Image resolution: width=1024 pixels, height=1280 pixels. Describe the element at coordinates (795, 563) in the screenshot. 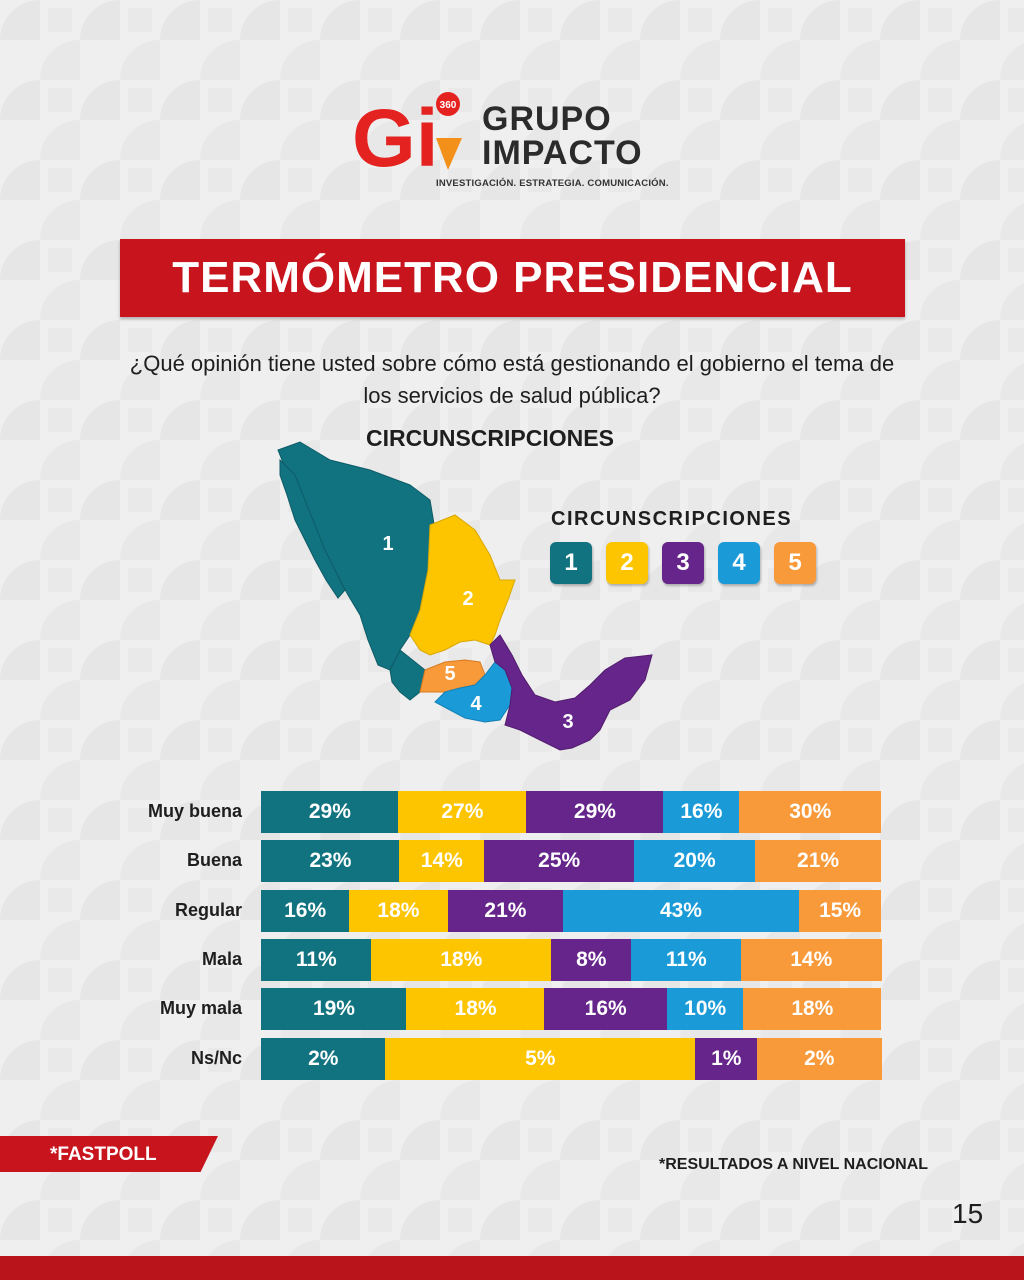

I see `legend-item-5: 5` at that location.